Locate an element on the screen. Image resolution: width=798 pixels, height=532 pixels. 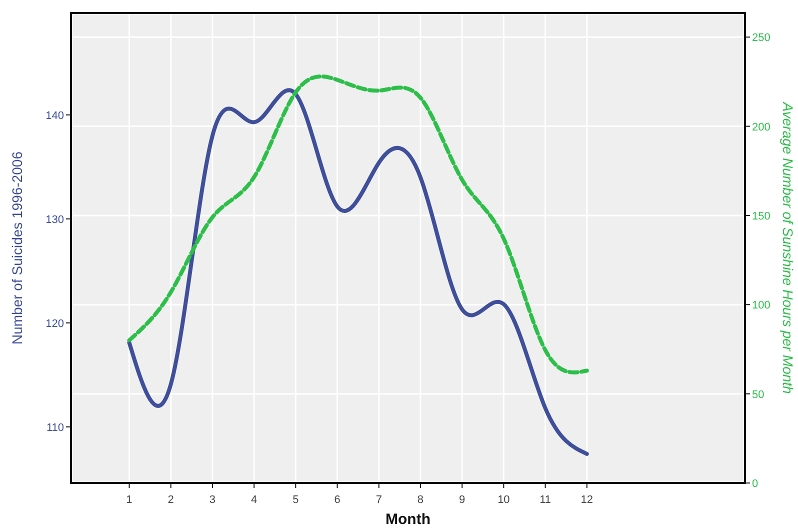
x-tick-label: 1 is located at coordinates (129, 500).